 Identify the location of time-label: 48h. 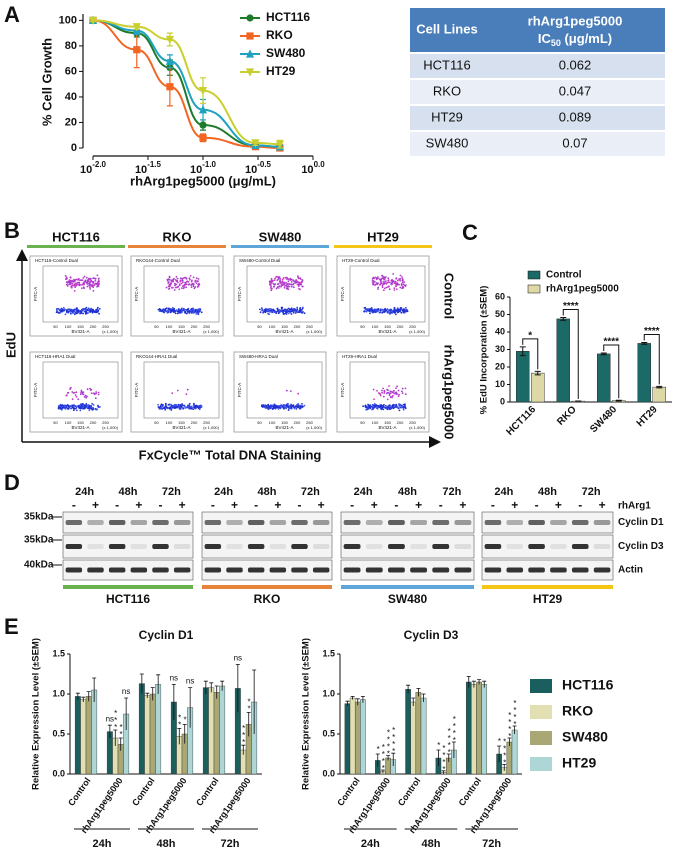
(407, 492).